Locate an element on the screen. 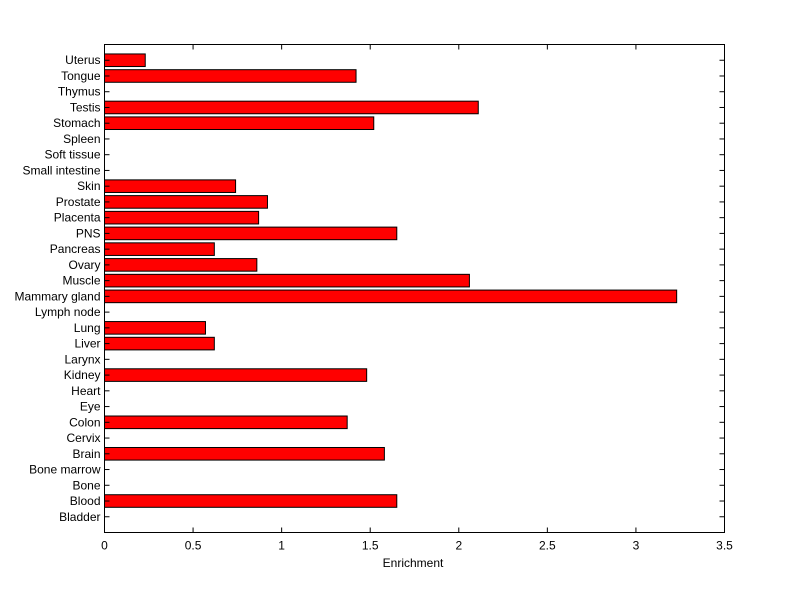 The image size is (800, 599). category-label-soft-tissue: Soft tissue is located at coordinates (72, 155).